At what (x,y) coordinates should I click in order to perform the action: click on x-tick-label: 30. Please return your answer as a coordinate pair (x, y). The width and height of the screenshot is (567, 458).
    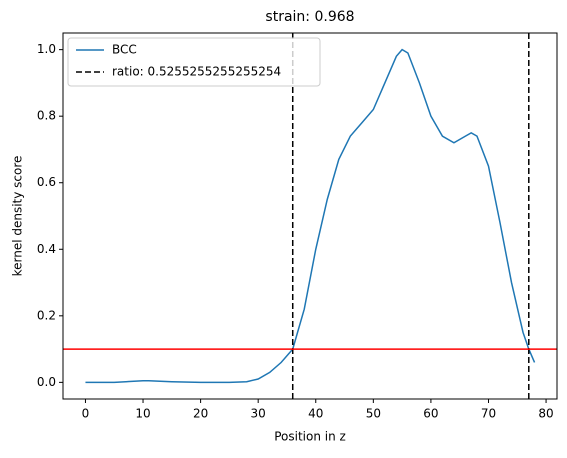
    Looking at the image, I should click on (258, 414).